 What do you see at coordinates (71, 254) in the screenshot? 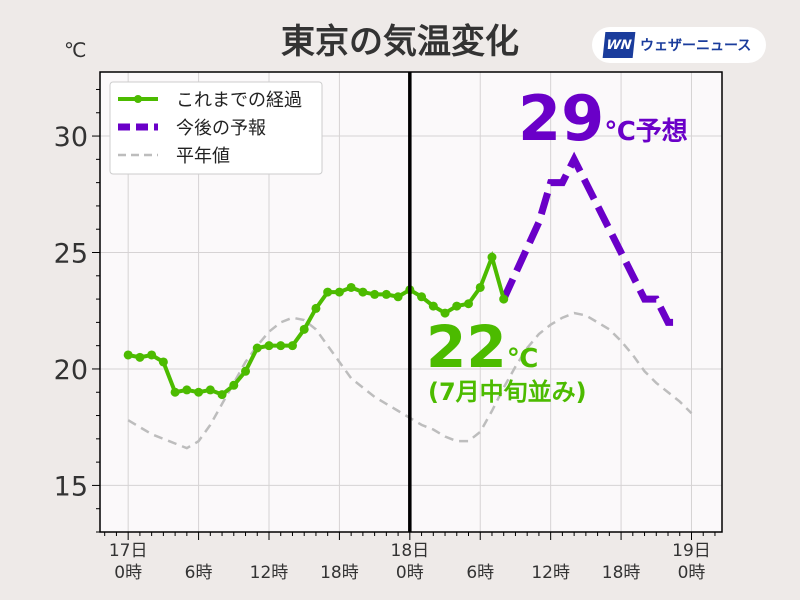
I see `y-tick-label: 25` at bounding box center [71, 254].